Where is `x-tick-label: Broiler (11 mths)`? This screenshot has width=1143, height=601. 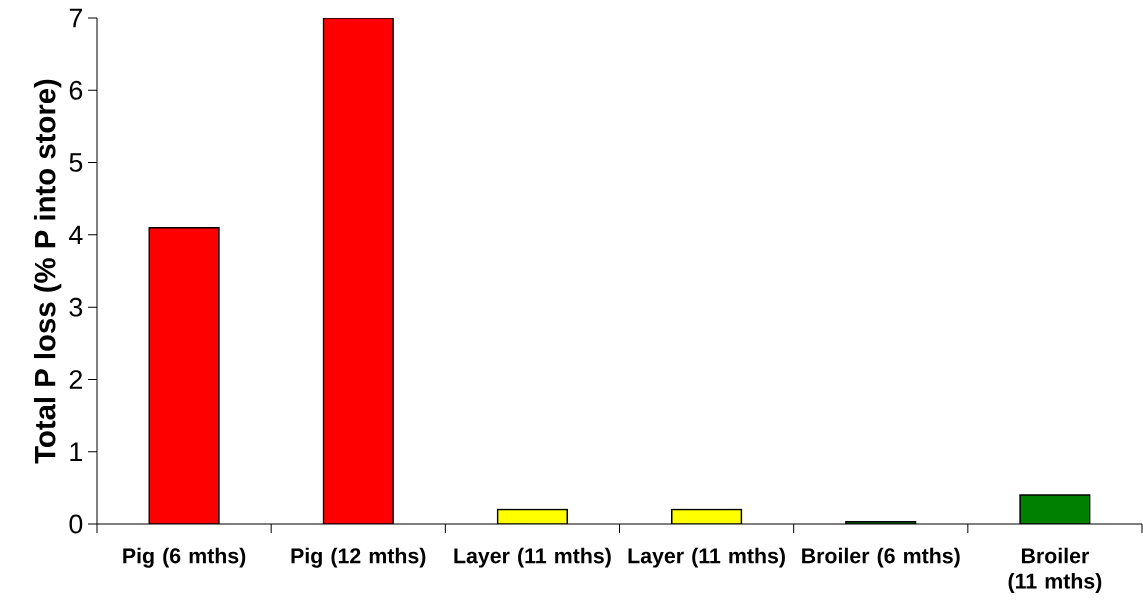
x-tick-label: Broiler (11 mths) is located at coordinates (1055, 570).